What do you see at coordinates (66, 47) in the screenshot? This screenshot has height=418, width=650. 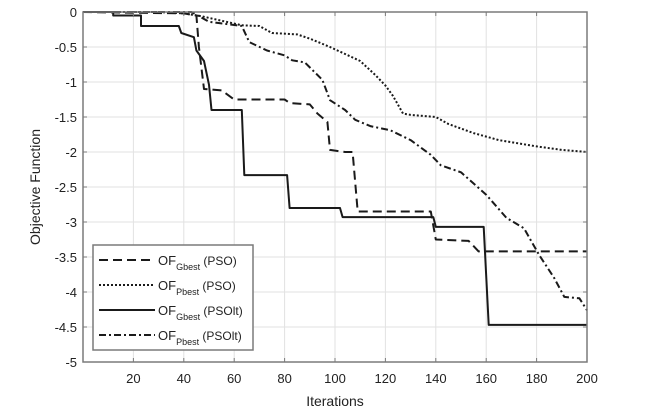 I see `y-tick-label: -0.5` at bounding box center [66, 47].